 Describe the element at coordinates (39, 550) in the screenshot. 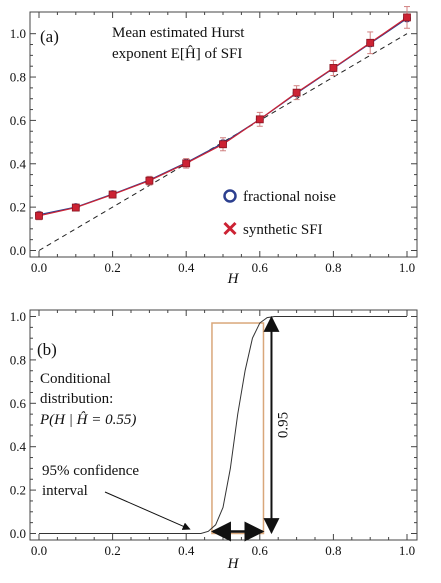

I see `panel-b-x-tick-label: 0.0` at that location.